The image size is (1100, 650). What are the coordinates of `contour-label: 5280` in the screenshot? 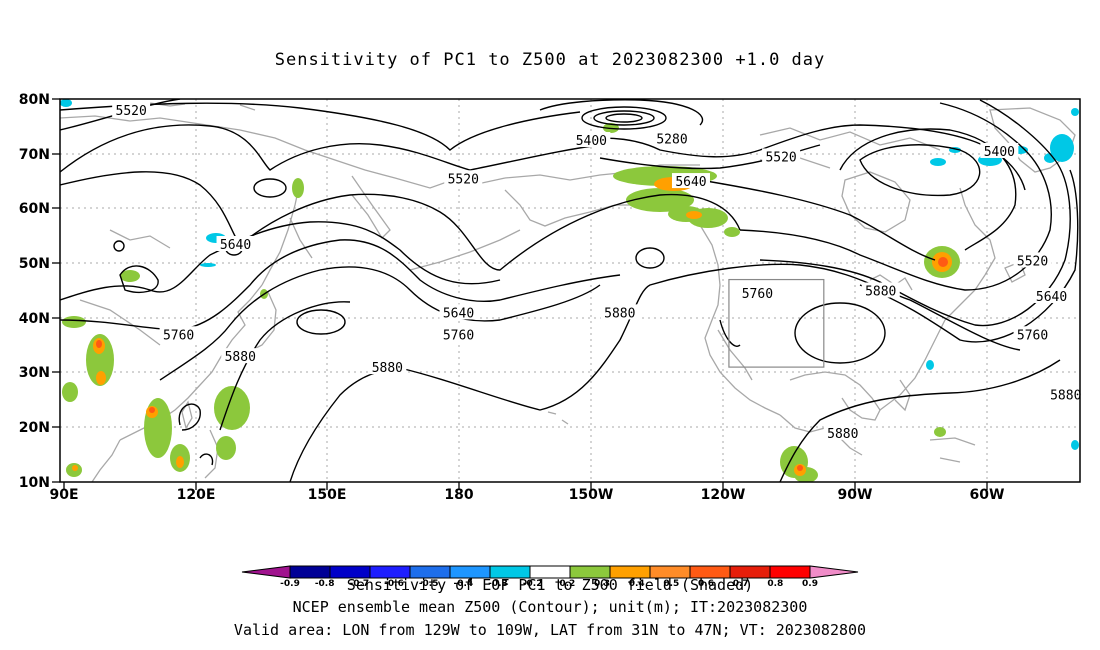 It's located at (671, 139).